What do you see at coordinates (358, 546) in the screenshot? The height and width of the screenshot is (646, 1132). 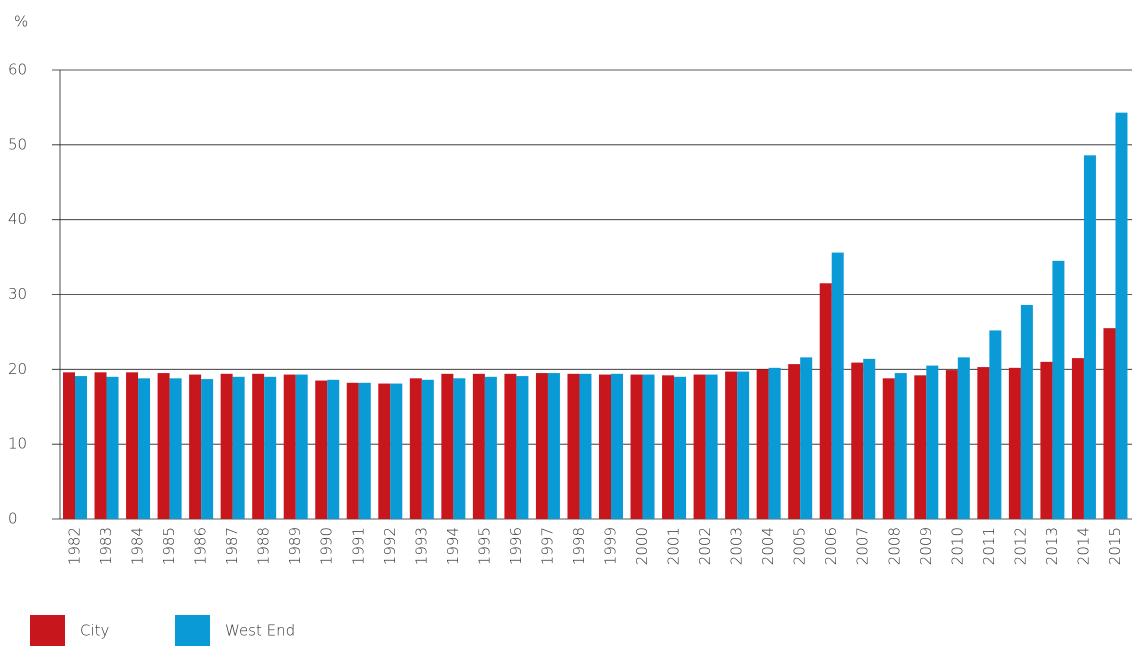 I see `x-tick-label: 1991` at bounding box center [358, 546].